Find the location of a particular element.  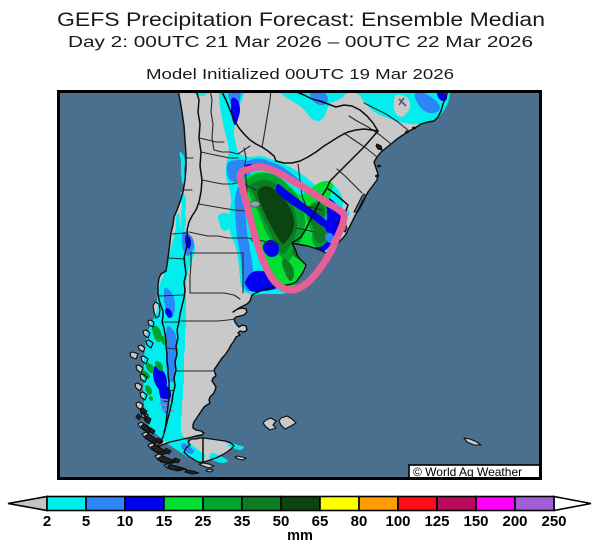

svg-text: 5 is located at coordinates (86, 521).